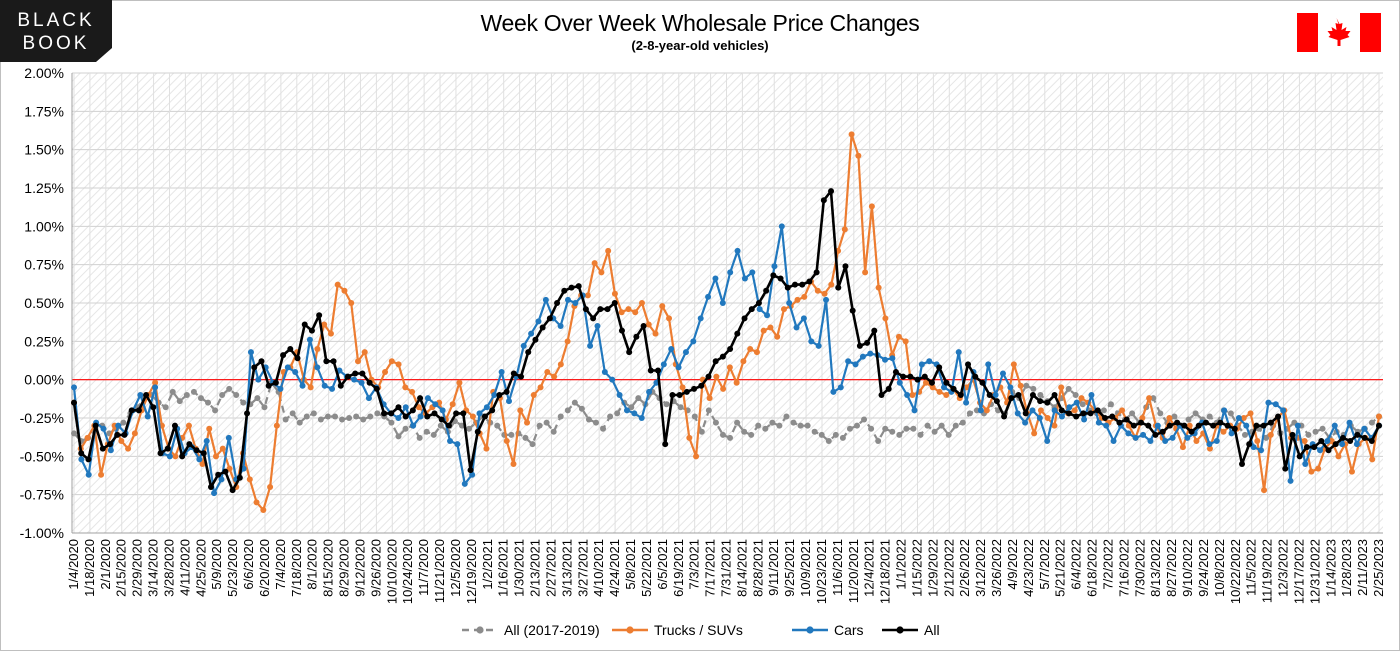 This screenshot has width=1400, height=651. What do you see at coordinates (455, 568) in the screenshot?
I see `x-tick-label: 12/5/2020` at bounding box center [455, 568].